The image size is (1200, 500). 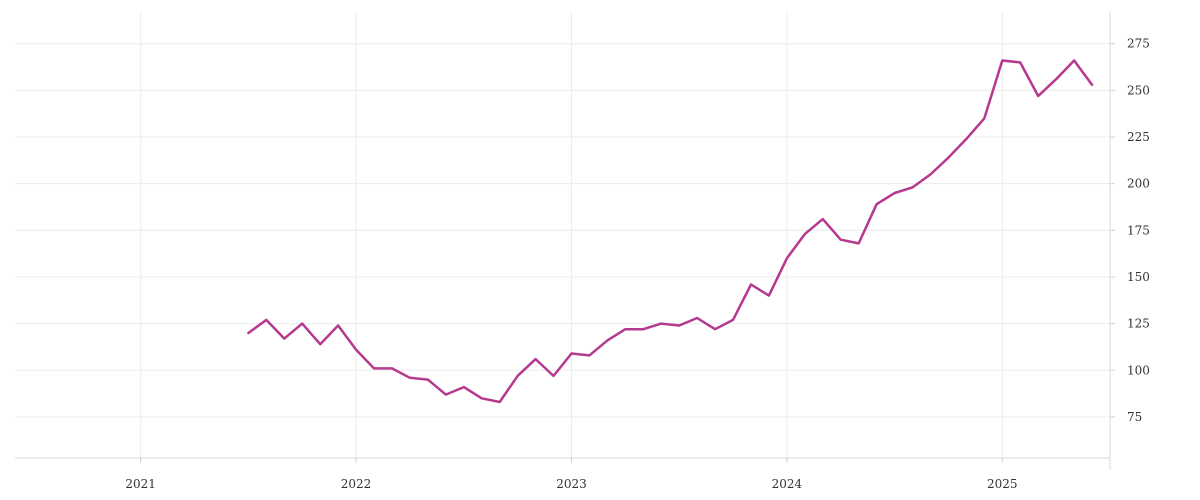 I want to click on y-tick-label: 175, so click(x=1138, y=230).